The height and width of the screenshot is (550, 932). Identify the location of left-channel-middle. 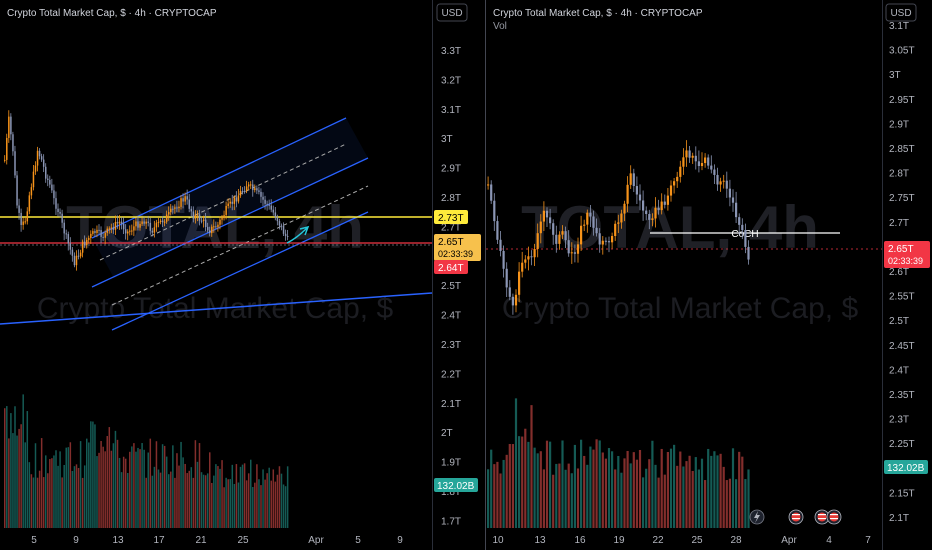
(230, 222).